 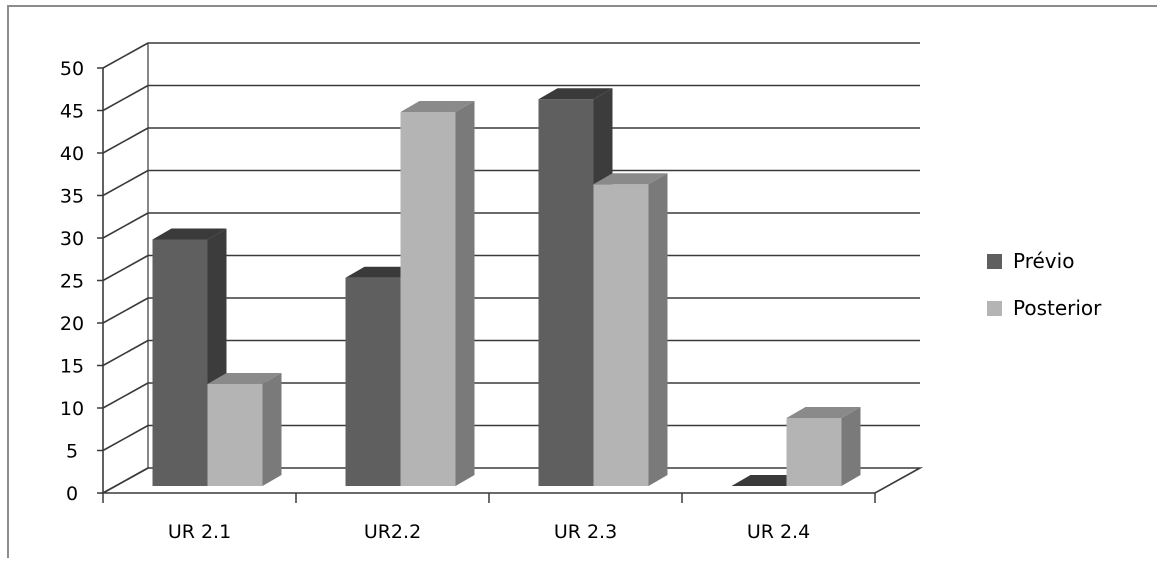 What do you see at coordinates (392, 532) in the screenshot?
I see `category-label: UR2.2` at bounding box center [392, 532].